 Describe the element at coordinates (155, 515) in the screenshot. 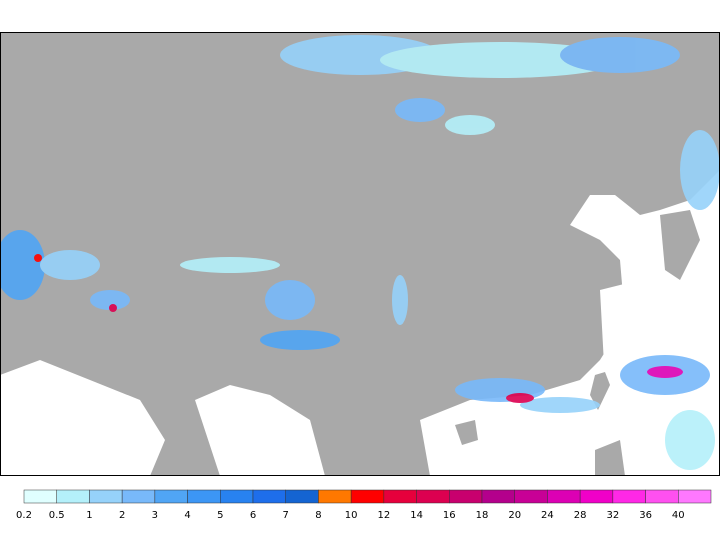

I see `legend-label: 3` at that location.